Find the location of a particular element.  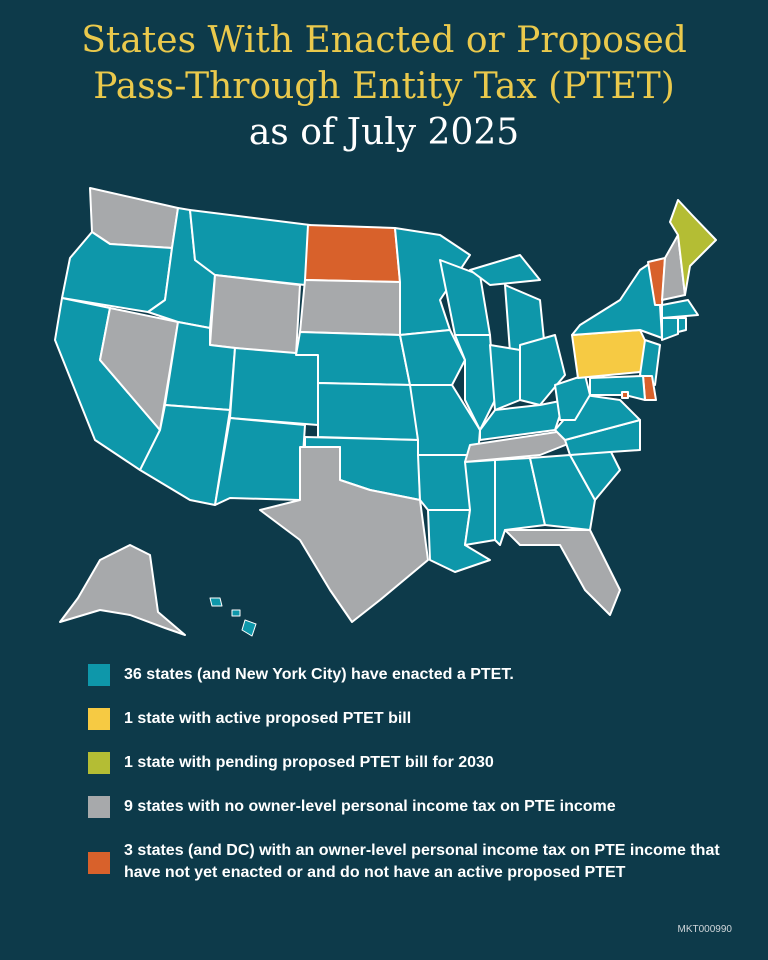

state-nm is located at coordinates (260, 461).